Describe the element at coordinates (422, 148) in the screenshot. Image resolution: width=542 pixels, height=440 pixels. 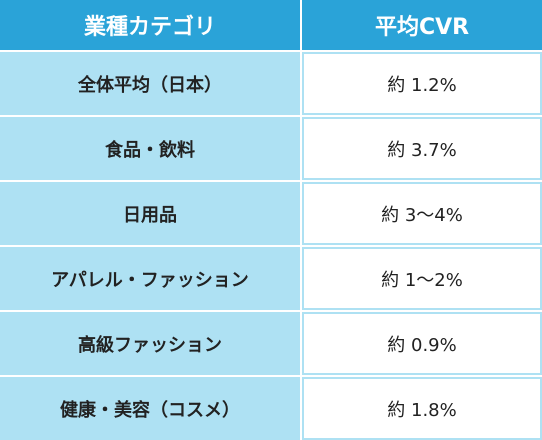
I see `cvr-cell: 約 3.7%` at that location.